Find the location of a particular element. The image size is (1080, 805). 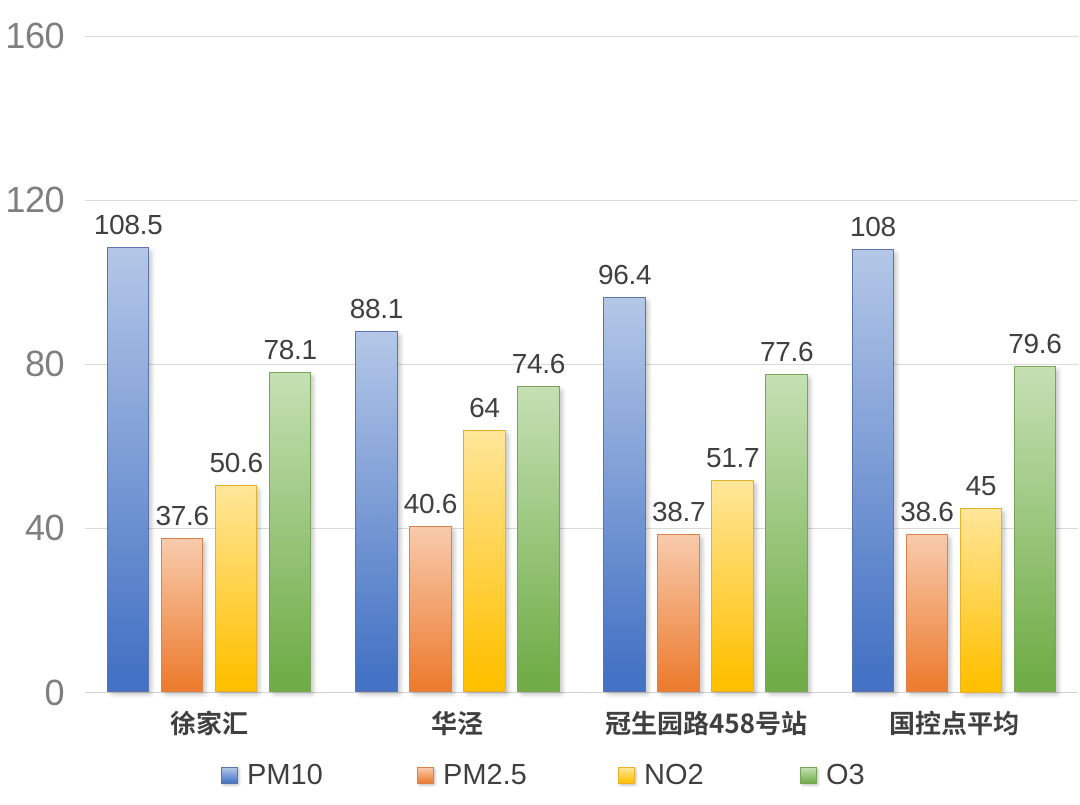

legend-label-no2: NO2 is located at coordinates (674, 775).